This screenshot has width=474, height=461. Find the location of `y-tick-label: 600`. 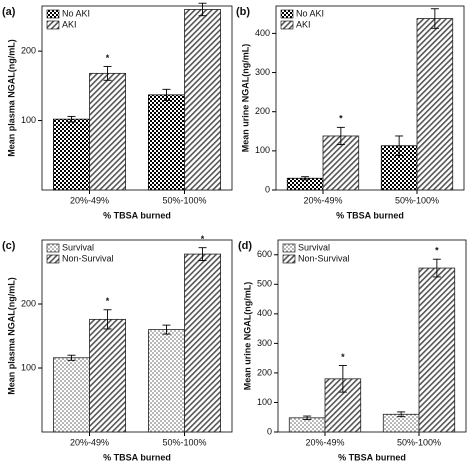

y-tick-label: 600 is located at coordinates (264, 254).